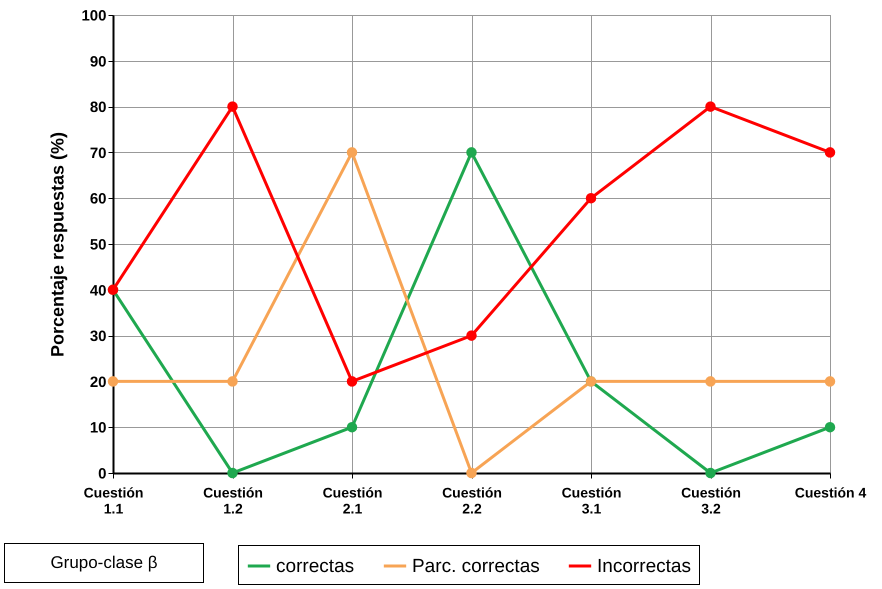 The width and height of the screenshot is (882, 589). What do you see at coordinates (233, 500) in the screenshot?
I see `x-tick-label: Cuestión 1.2` at bounding box center [233, 500].